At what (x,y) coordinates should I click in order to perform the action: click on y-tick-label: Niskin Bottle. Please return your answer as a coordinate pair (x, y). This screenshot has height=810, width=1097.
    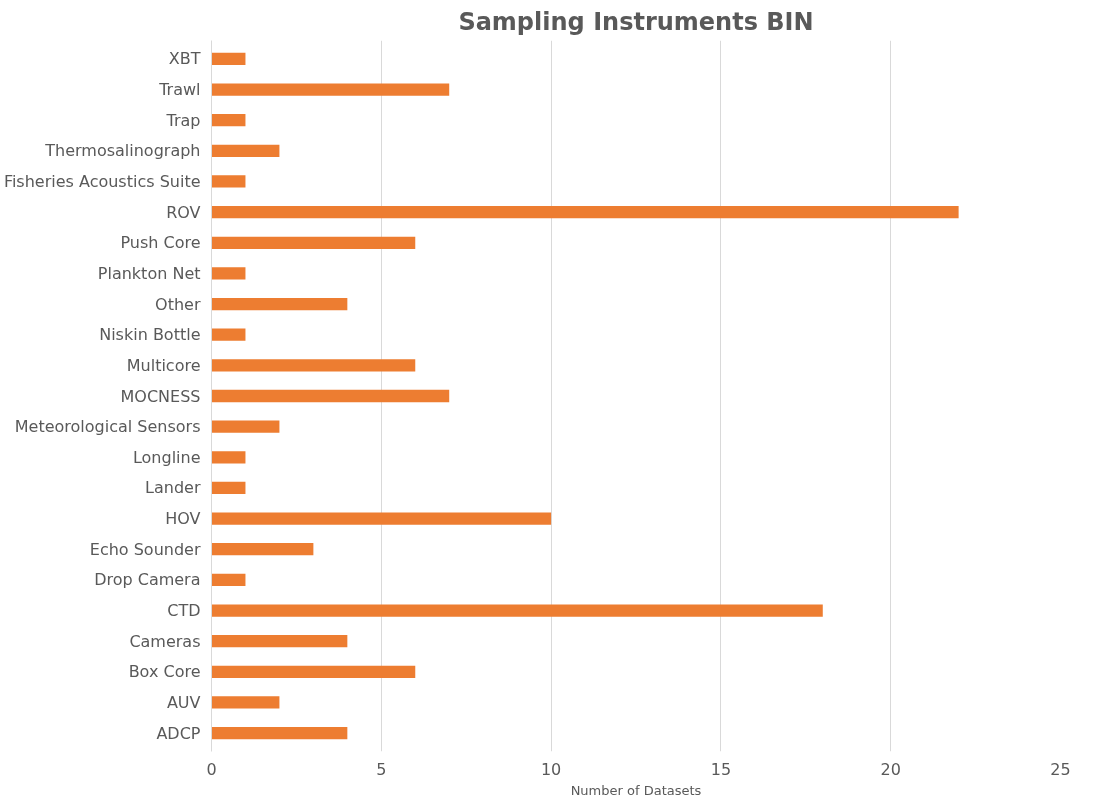
    Looking at the image, I should click on (150, 335).